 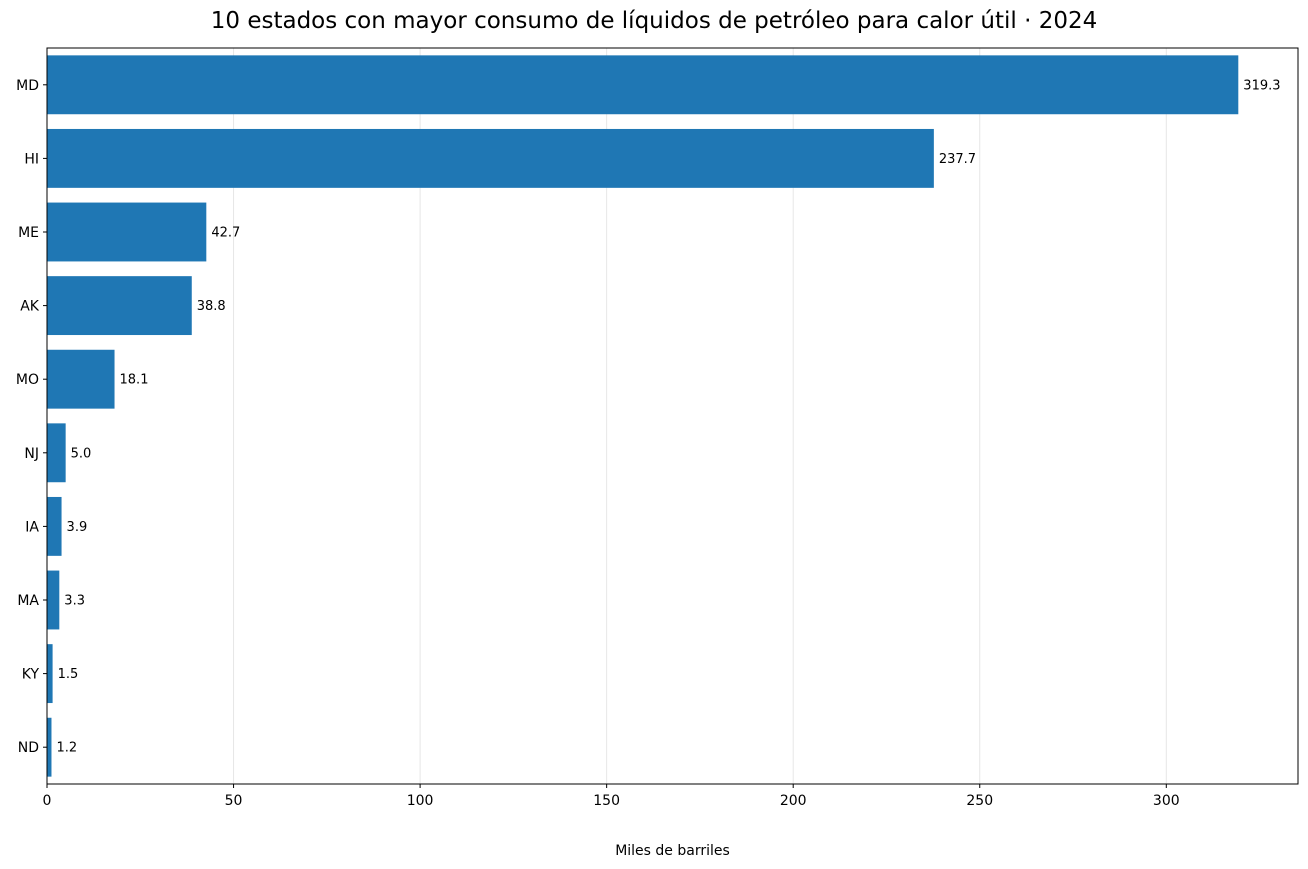 I want to click on x-axis: 0 50 100 150 200 250 300, so click(x=611, y=796).